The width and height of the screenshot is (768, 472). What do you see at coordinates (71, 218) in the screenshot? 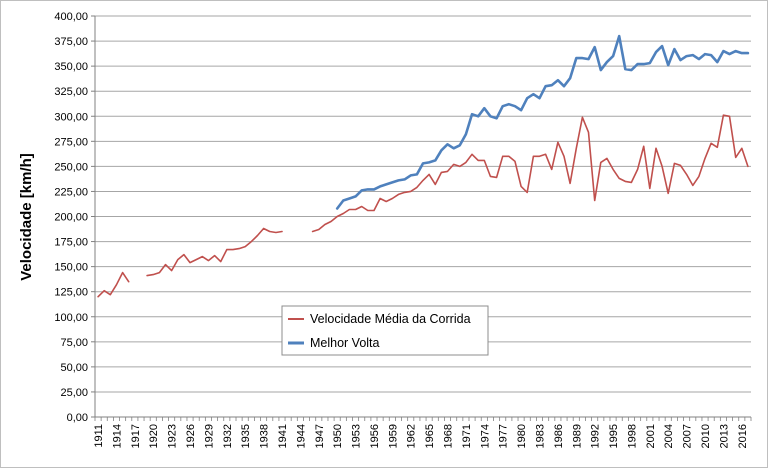
I see `y-tick-label: 200,00` at bounding box center [71, 218].